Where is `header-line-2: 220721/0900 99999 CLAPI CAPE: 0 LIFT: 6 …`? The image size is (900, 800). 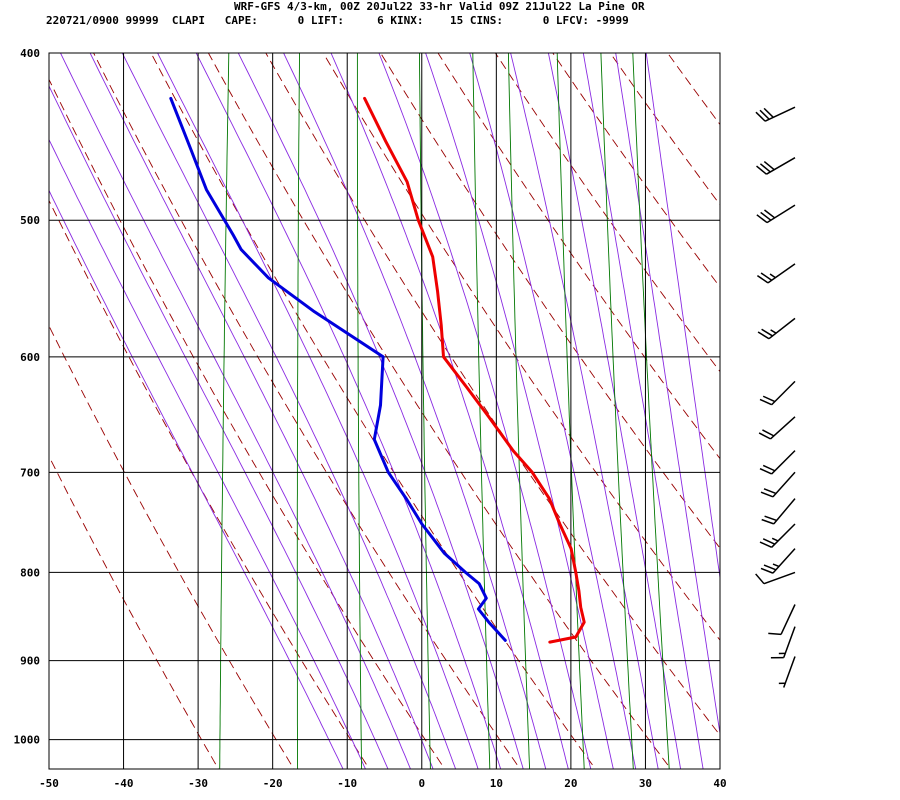 header-line-2: 220721/0900 99999 CLAPI CAPE: 0 LIFT: 6 … is located at coordinates (337, 20).